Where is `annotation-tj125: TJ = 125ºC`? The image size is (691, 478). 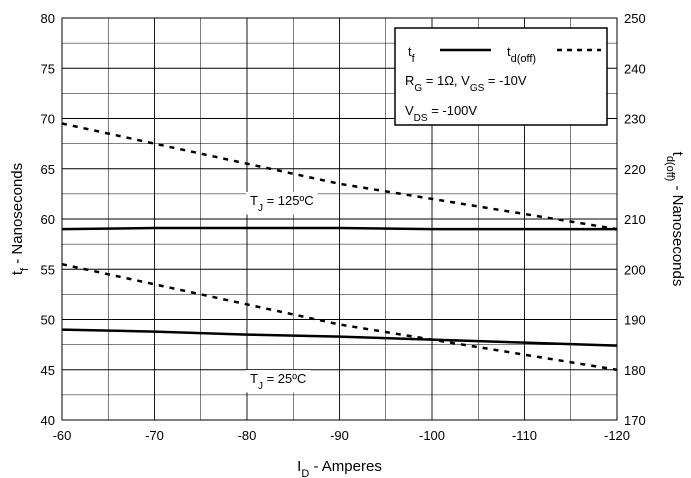
annotation-tj125: TJ = 125ºC is located at coordinates (282, 203).